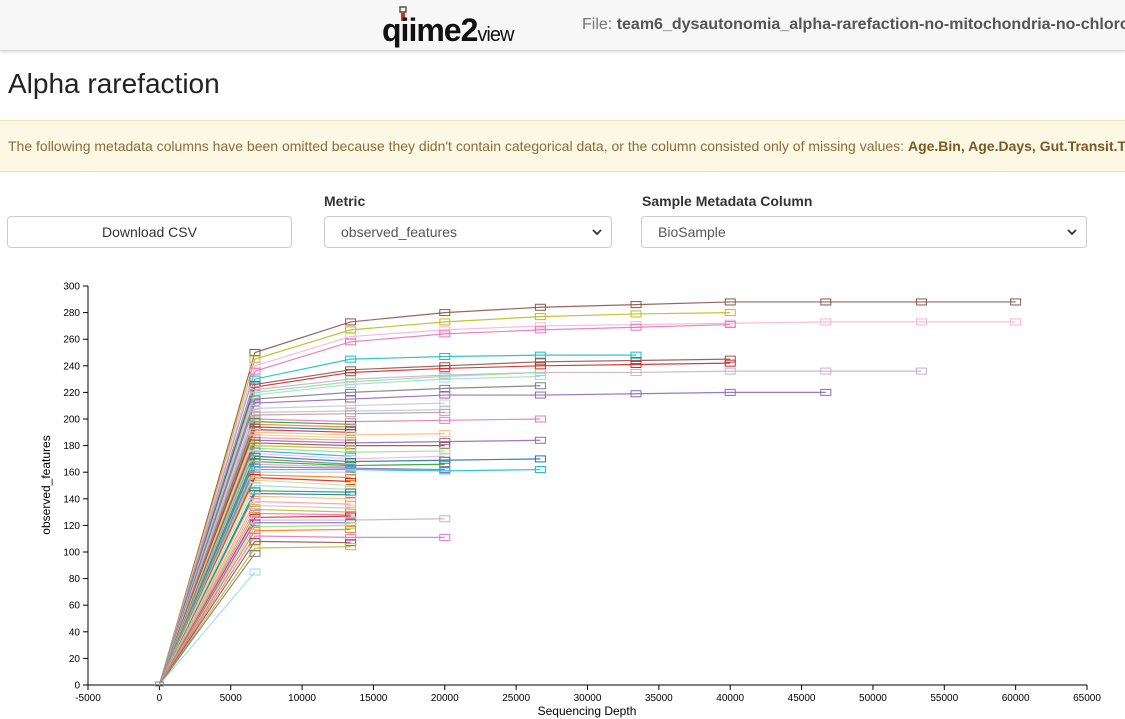  What do you see at coordinates (448, 27) in the screenshot?
I see `qiime2-view-logo: qiime2view` at bounding box center [448, 27].